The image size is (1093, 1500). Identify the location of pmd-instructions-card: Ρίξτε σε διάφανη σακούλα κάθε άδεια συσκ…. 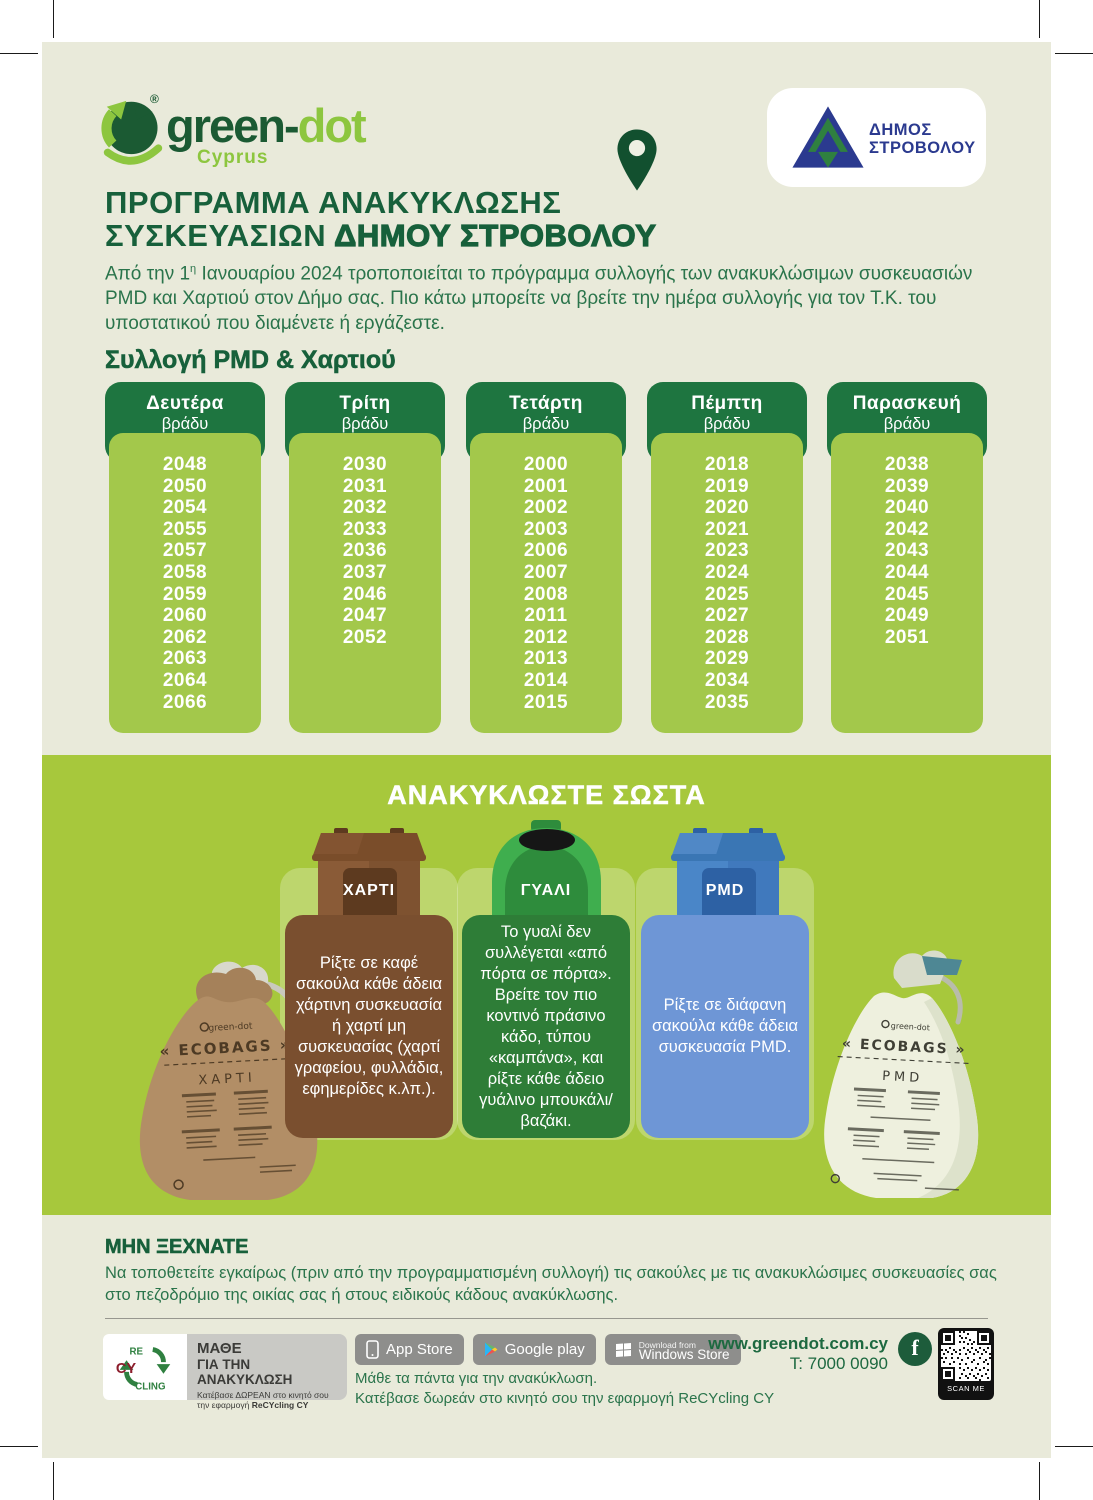
(725, 1026).